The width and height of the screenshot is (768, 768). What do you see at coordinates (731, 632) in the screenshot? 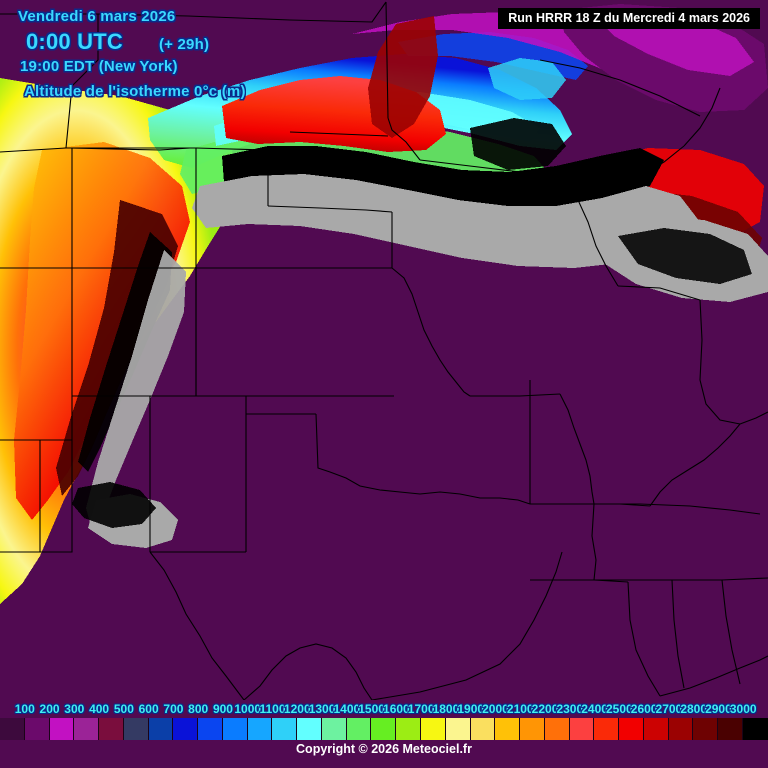
I see `border-al-ga` at bounding box center [731, 632].